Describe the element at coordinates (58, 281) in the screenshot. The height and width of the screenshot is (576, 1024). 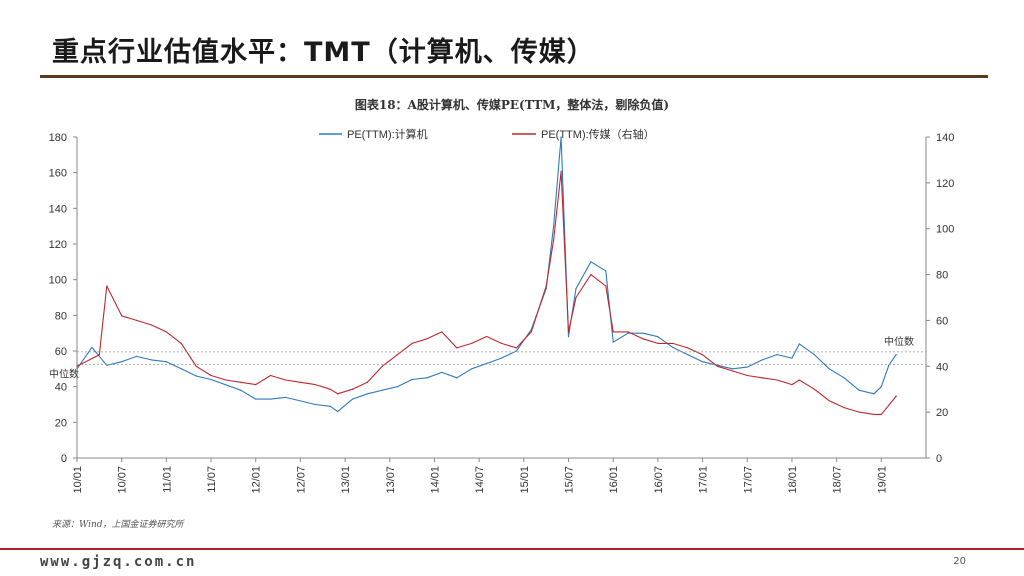
I see `left-tick-label: 100` at that location.